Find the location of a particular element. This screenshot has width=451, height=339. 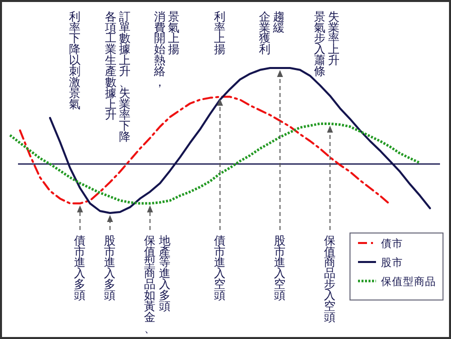

annotation: 股市進入多頭 is located at coordinates (110, 258).